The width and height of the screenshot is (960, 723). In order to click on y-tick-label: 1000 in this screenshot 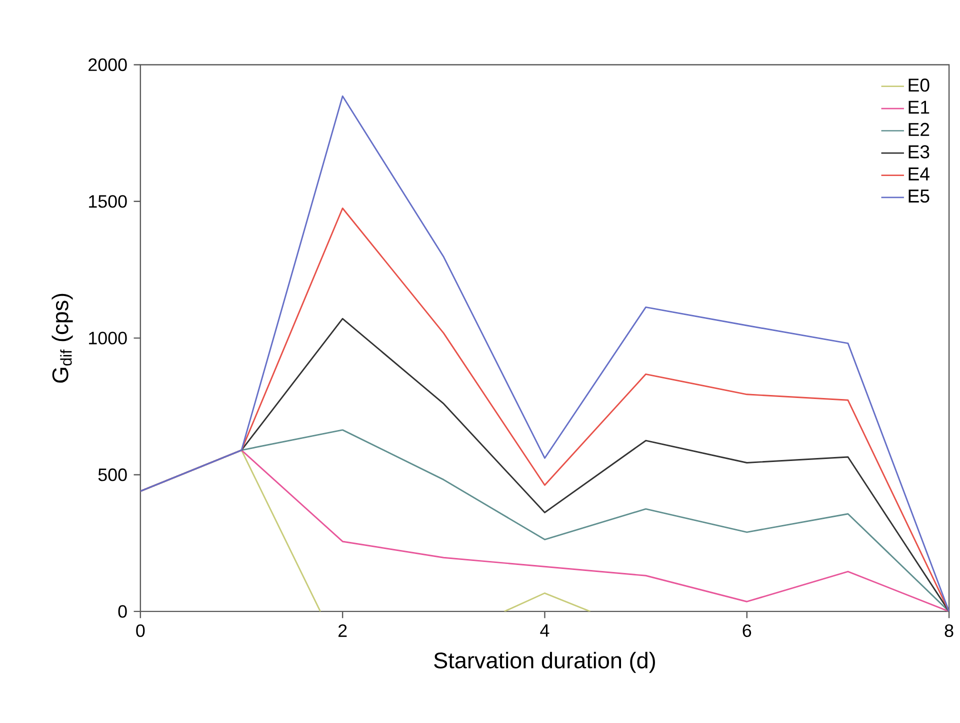, I will do `click(108, 338)`.